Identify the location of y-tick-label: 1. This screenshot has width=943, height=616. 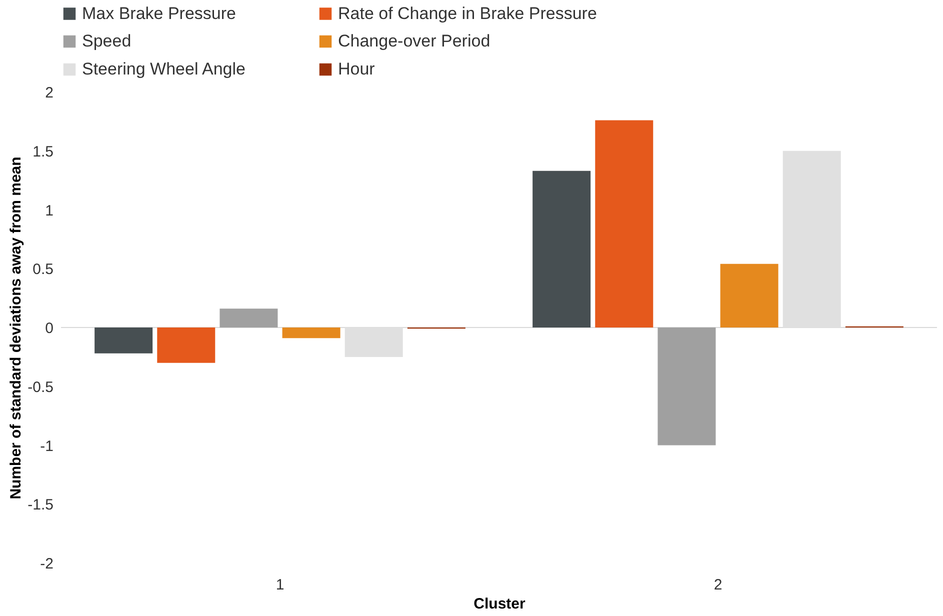
(49, 211).